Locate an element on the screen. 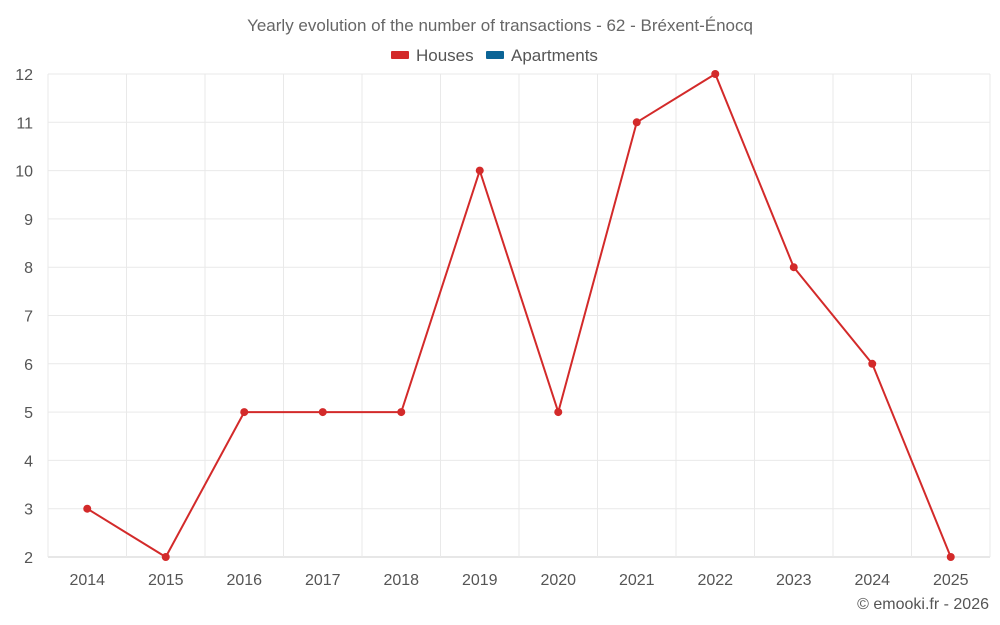  legend: Houses Apartments is located at coordinates (494, 55).